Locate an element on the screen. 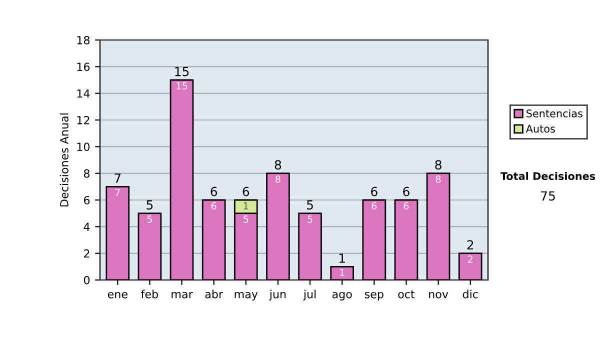 The height and width of the screenshot is (340, 600). x-tick-label: sep is located at coordinates (374, 296).